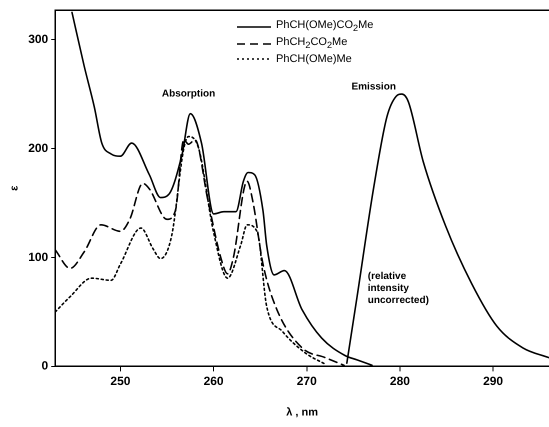 Image resolution: width=549 pixels, height=427 pixels. I want to click on x-axis-title: λ , nm, so click(302, 412).